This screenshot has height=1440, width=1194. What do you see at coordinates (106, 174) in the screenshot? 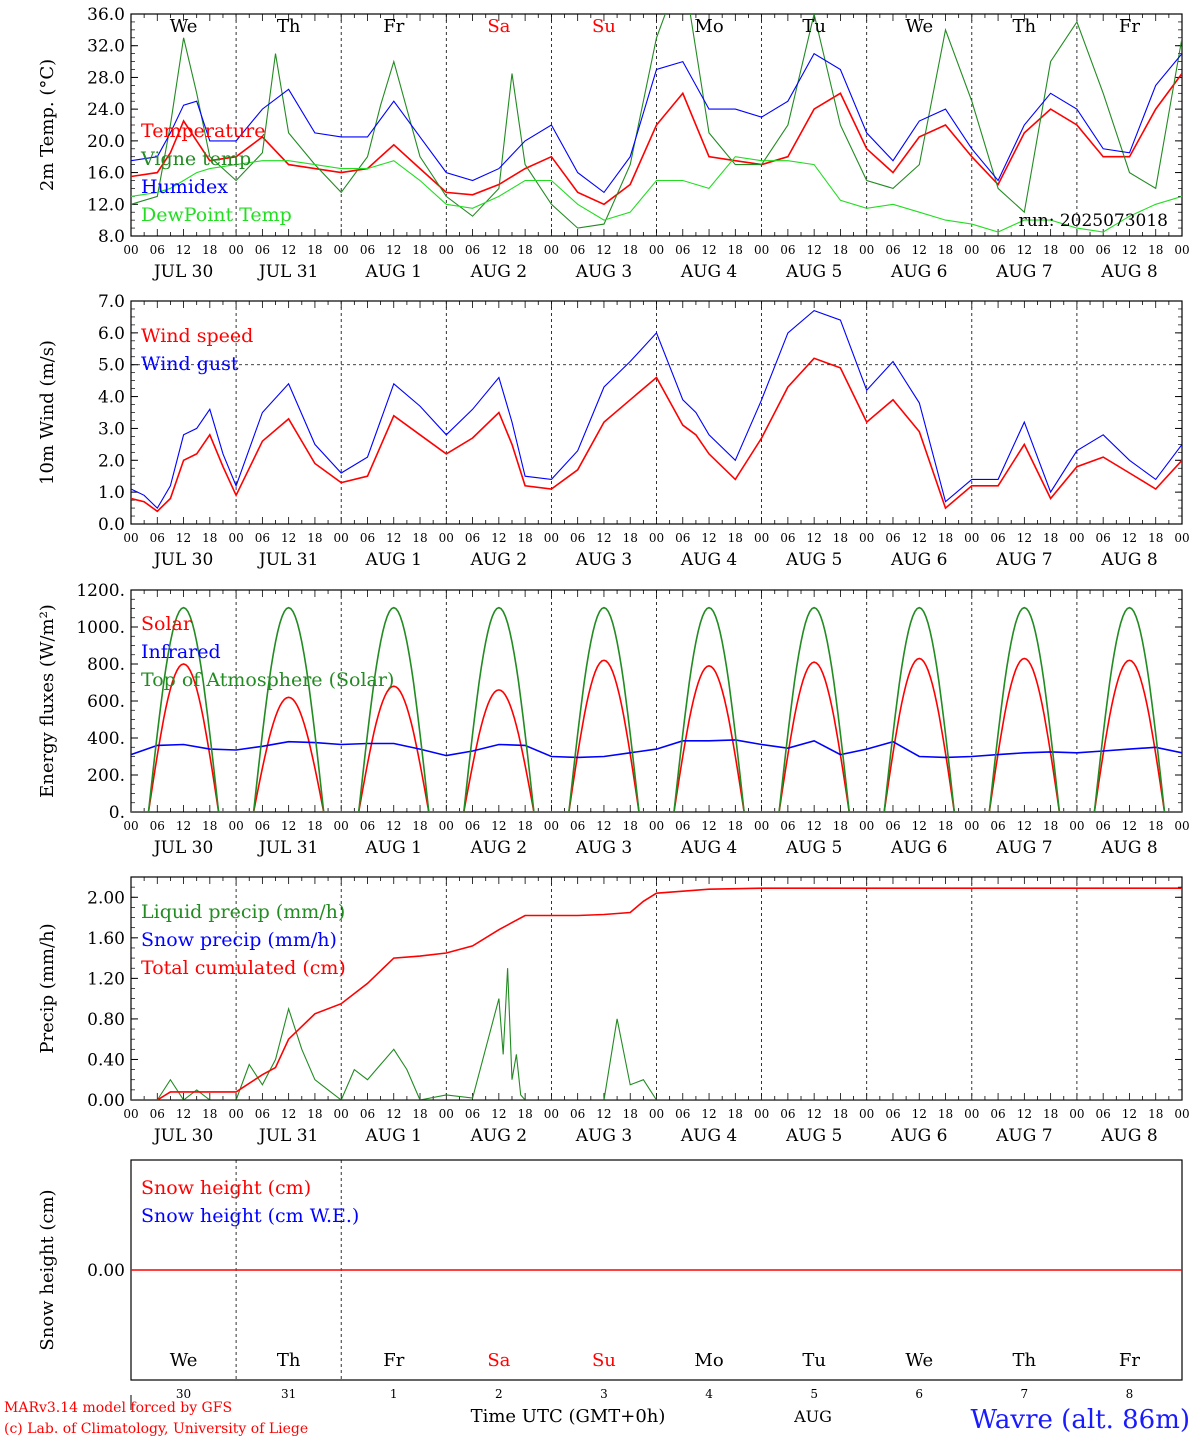
I see `y-tick-label: 16.0` at bounding box center [106, 174].